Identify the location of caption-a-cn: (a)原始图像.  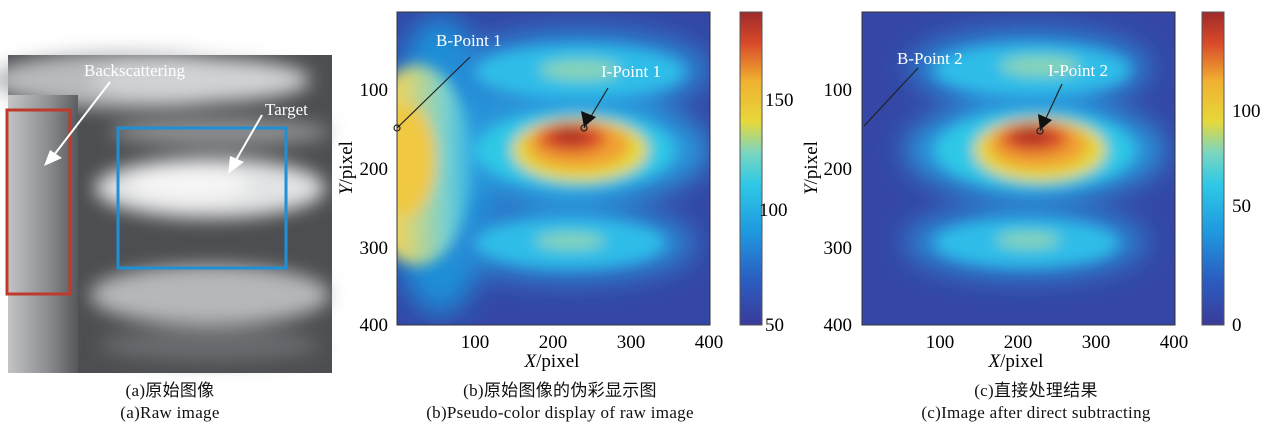
(170, 390).